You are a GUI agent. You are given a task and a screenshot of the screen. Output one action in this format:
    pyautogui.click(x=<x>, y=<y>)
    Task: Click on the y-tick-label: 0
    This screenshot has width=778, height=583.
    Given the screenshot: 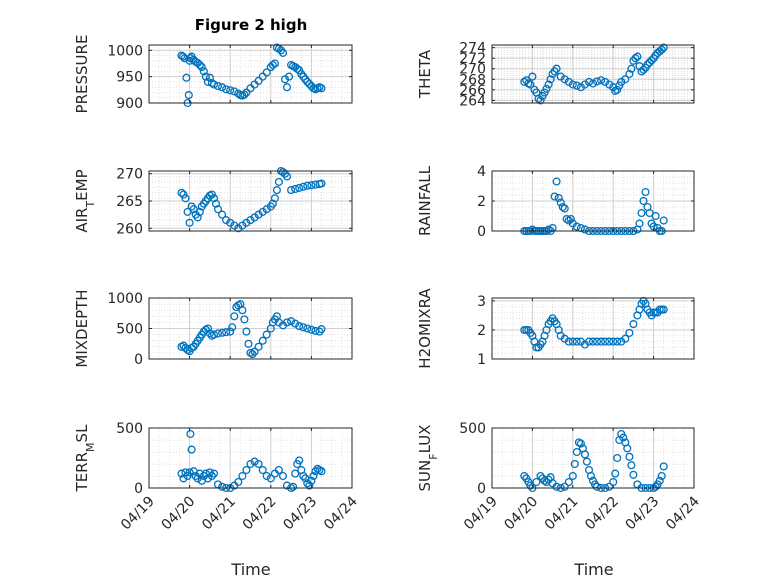 What is the action you would take?
    pyautogui.click(x=138, y=360)
    